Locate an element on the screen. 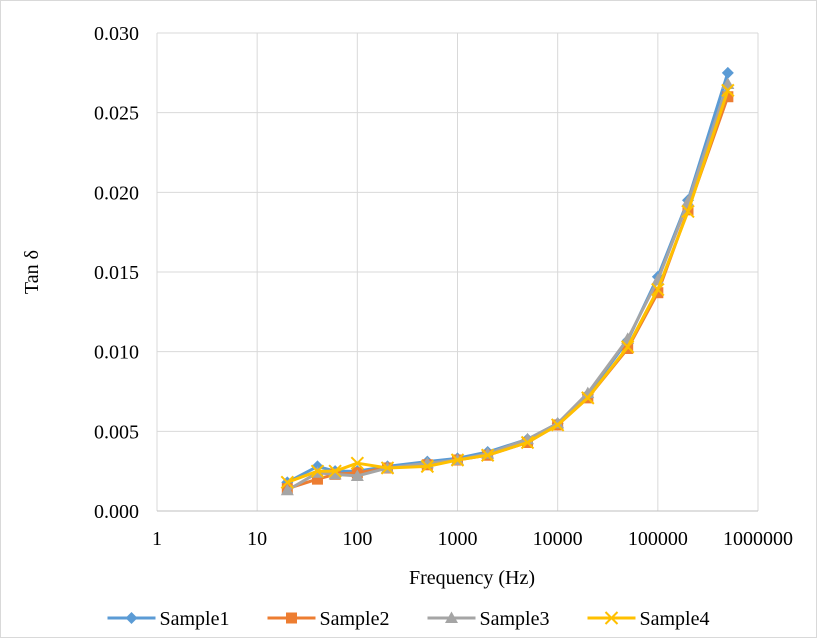  y-tick-label: 0.005 is located at coordinates (116, 432).